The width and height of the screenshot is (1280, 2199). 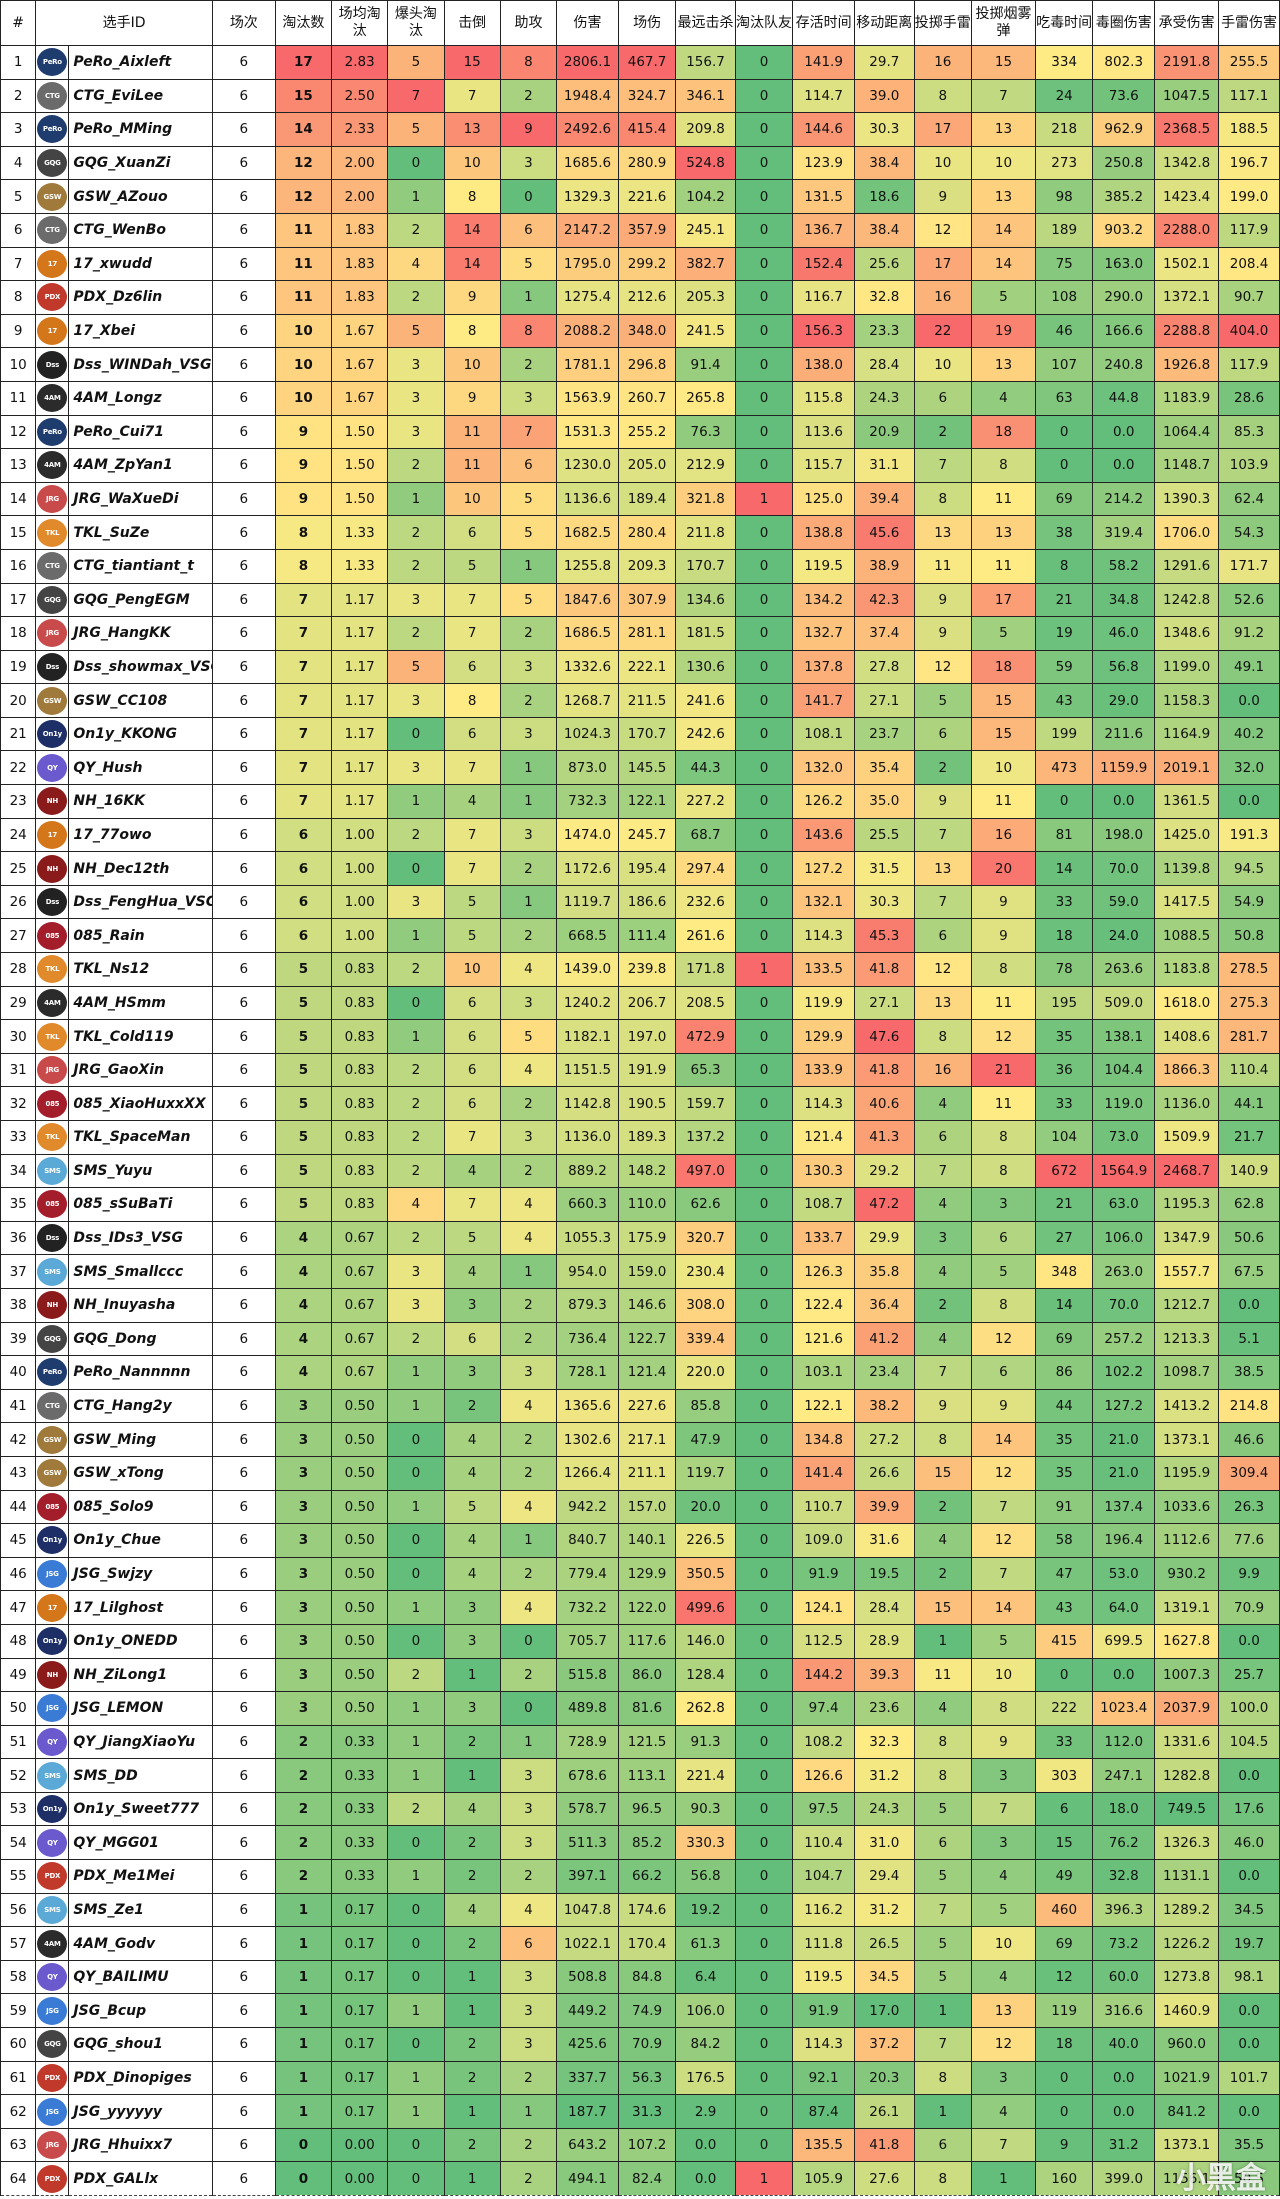 I want to click on stat-cell: 319.4, so click(x=1124, y=532).